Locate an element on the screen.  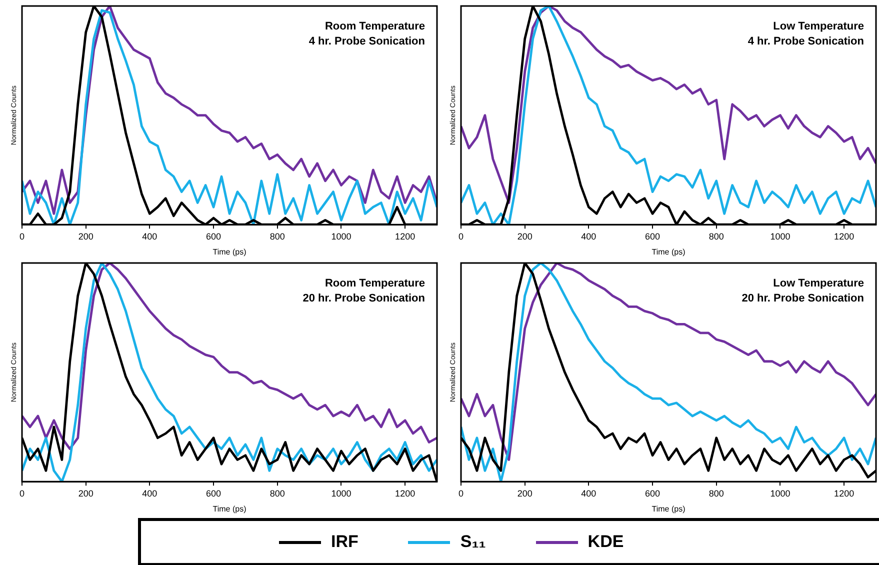
legend-label: IRF is located at coordinates (344, 542).